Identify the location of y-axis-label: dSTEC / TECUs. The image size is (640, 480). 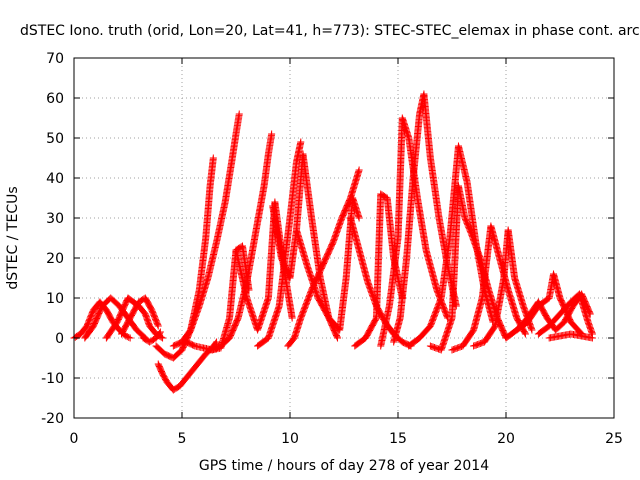
(13, 237).